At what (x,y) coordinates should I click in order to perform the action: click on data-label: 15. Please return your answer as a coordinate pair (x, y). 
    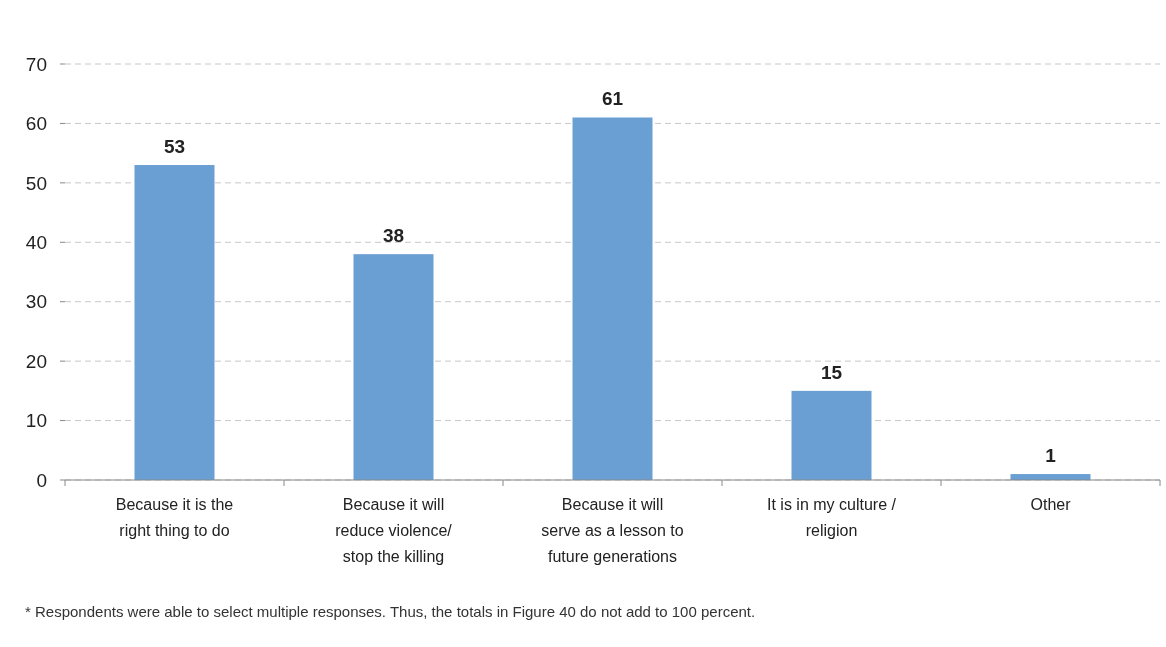
    Looking at the image, I should click on (831, 372).